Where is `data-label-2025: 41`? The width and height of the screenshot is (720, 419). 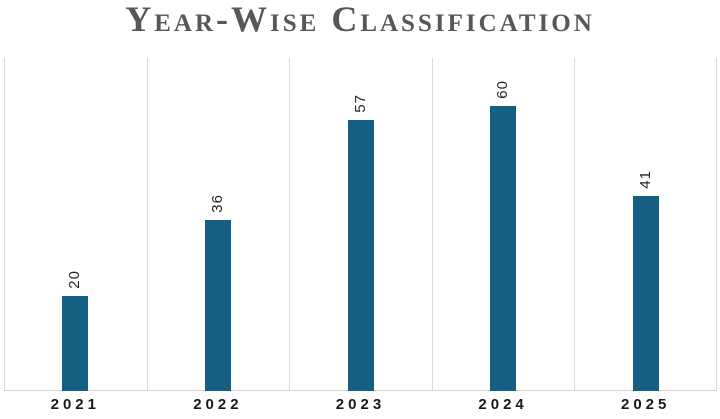 data-label-2025: 41 is located at coordinates (645, 179).